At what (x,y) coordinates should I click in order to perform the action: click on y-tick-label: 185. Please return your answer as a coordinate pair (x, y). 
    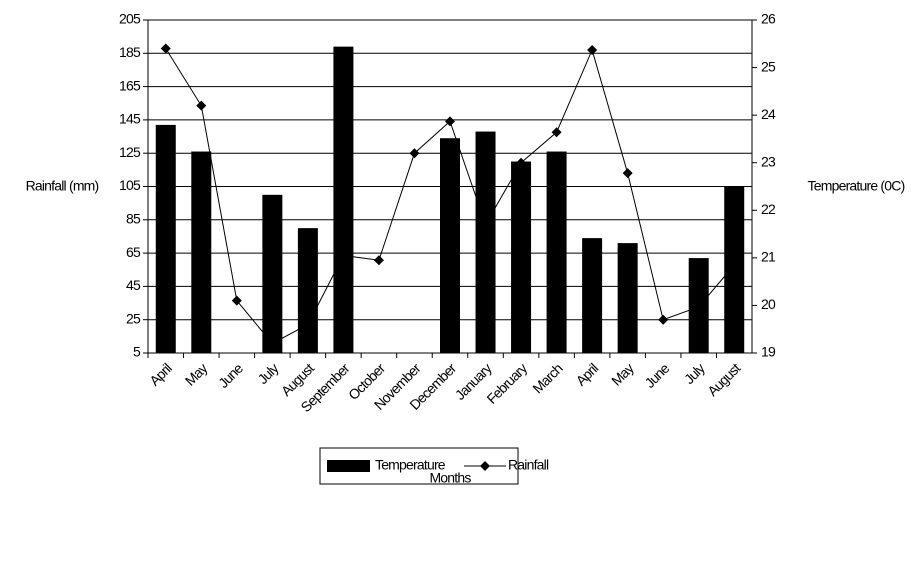
    Looking at the image, I should click on (130, 52).